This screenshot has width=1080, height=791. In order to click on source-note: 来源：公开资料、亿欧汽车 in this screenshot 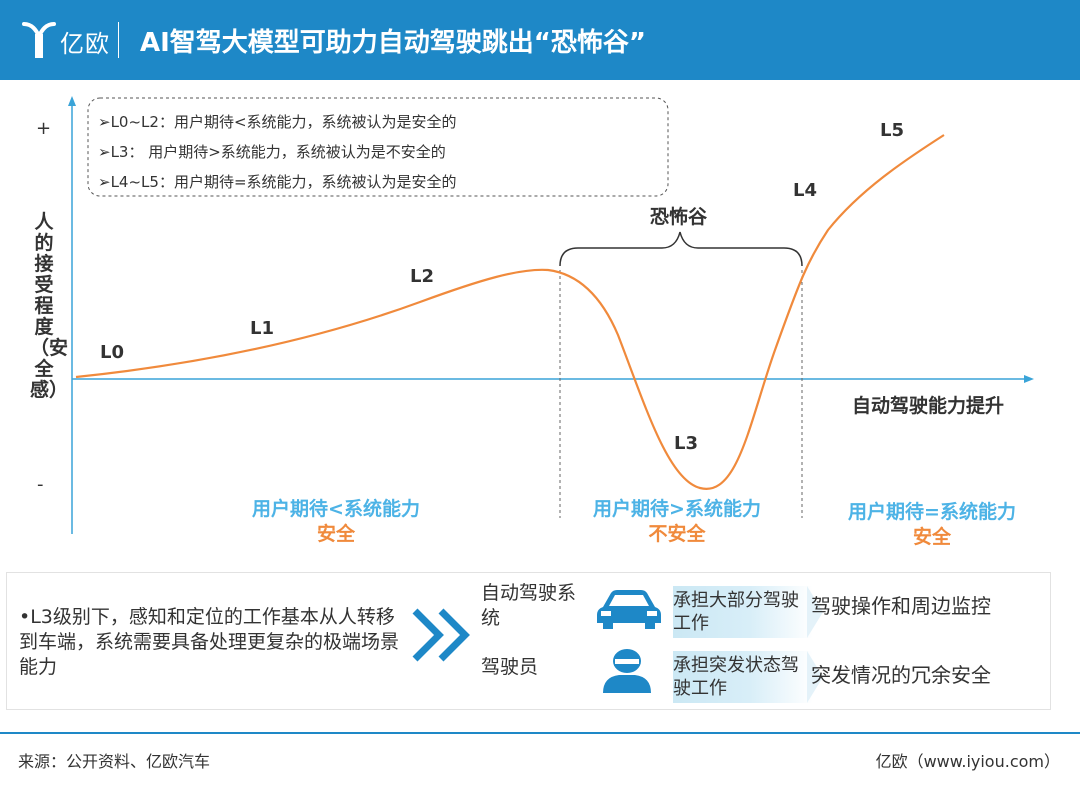, I will do `click(114, 761)`.